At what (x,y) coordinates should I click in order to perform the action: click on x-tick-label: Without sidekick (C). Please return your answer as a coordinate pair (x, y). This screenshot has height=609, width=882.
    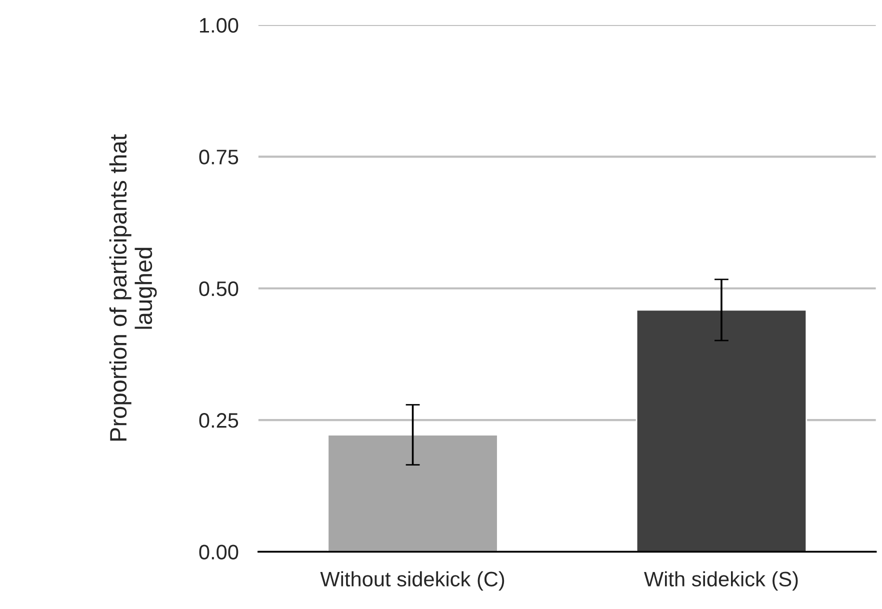
    Looking at the image, I should click on (412, 581).